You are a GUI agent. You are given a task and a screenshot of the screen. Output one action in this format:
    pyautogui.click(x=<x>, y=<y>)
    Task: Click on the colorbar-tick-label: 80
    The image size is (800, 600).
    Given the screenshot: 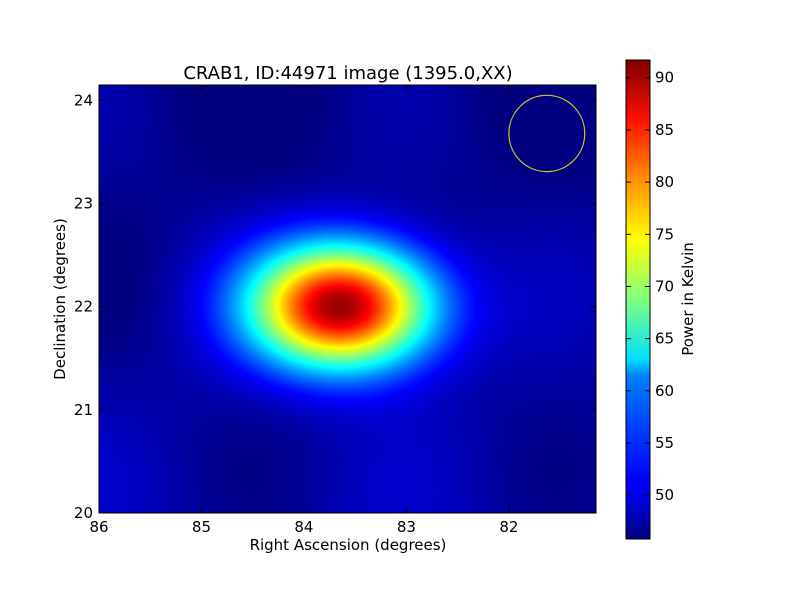 What is the action you would take?
    pyautogui.click(x=664, y=182)
    